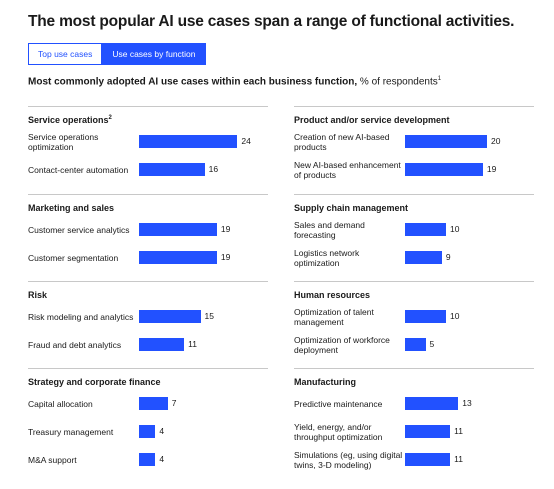  I want to click on group-title: Human resources, so click(332, 295).